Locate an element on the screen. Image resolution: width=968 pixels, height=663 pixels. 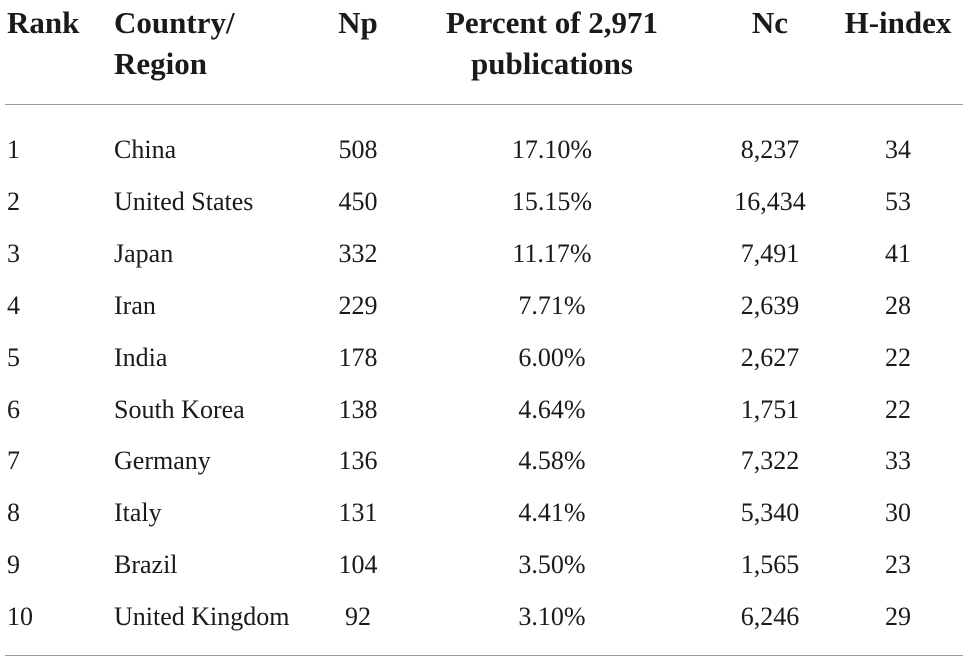
cell-nc: 2,627 is located at coordinates (770, 357).